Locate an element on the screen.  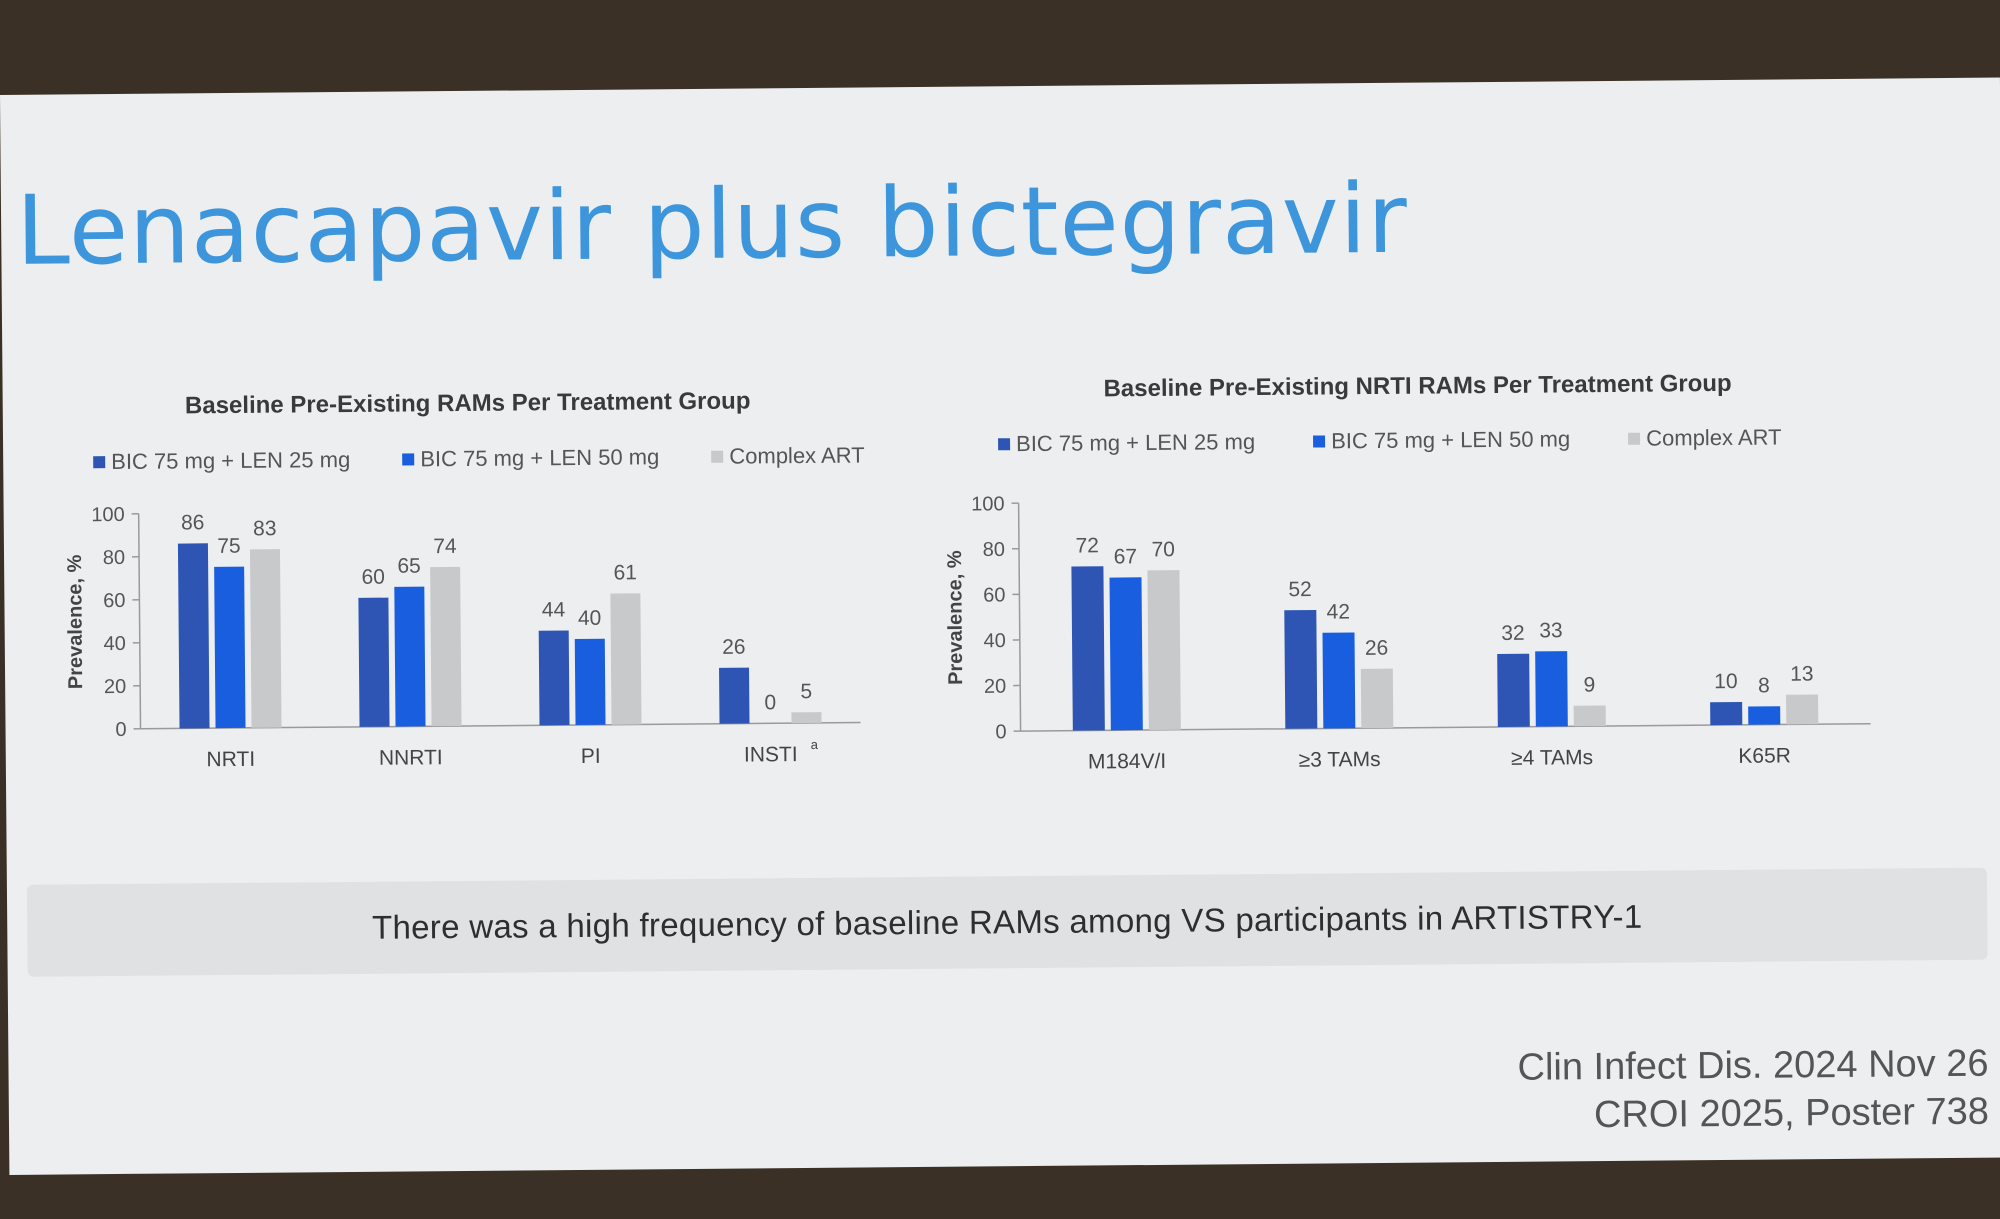
data-label: 13 is located at coordinates (1802, 674).